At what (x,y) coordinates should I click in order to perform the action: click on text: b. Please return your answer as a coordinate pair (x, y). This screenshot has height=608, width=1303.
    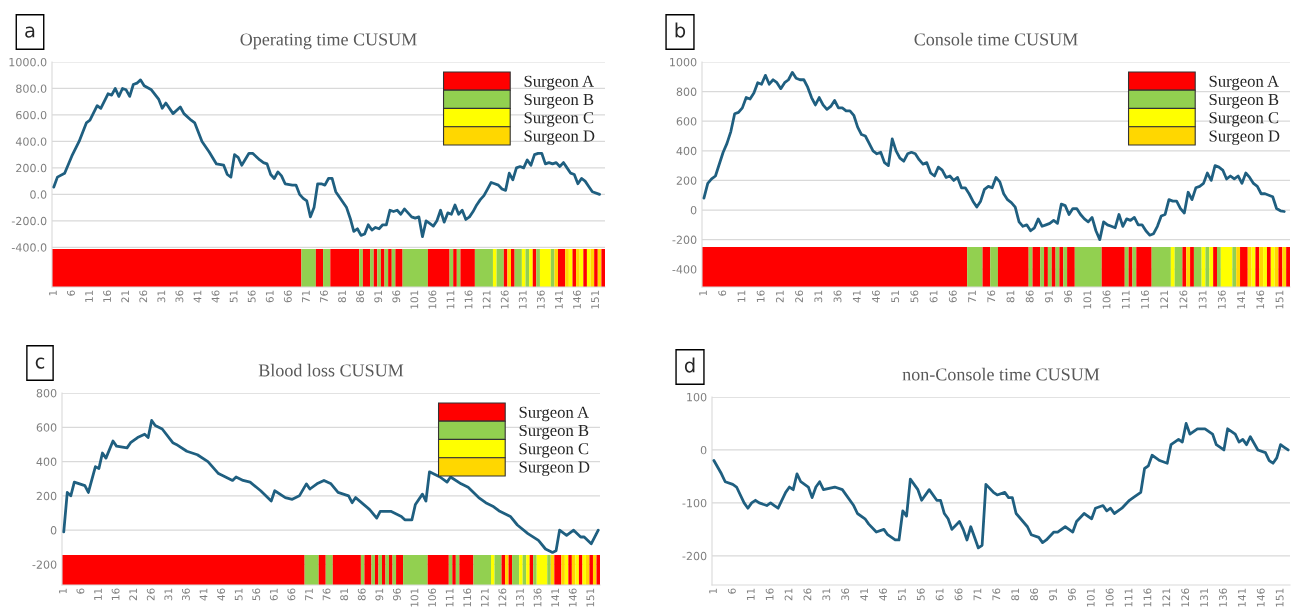
    Looking at the image, I should click on (680, 30).